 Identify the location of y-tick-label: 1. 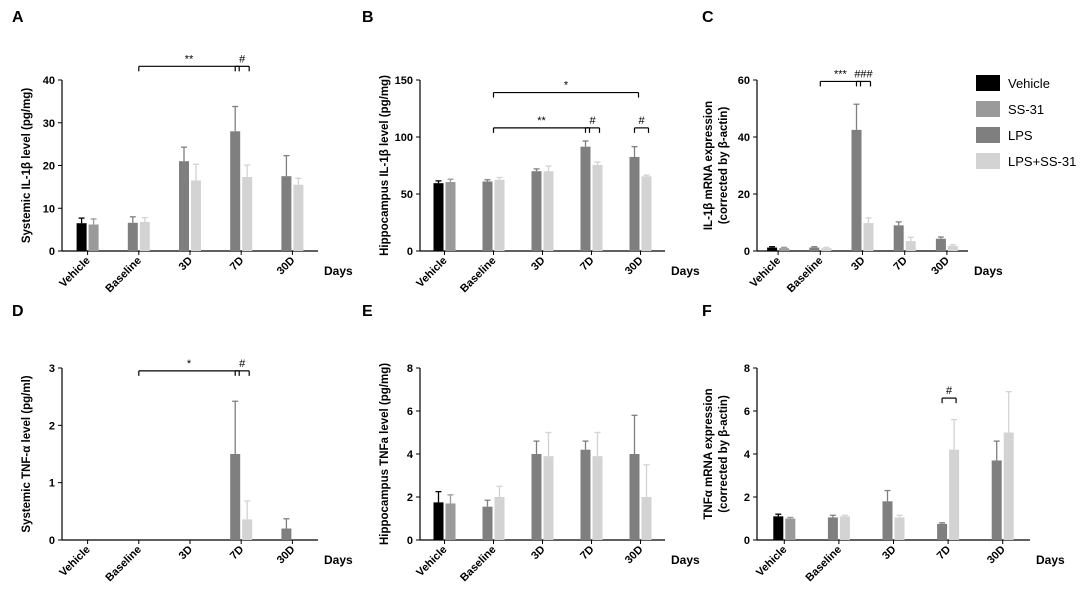
(52, 484).